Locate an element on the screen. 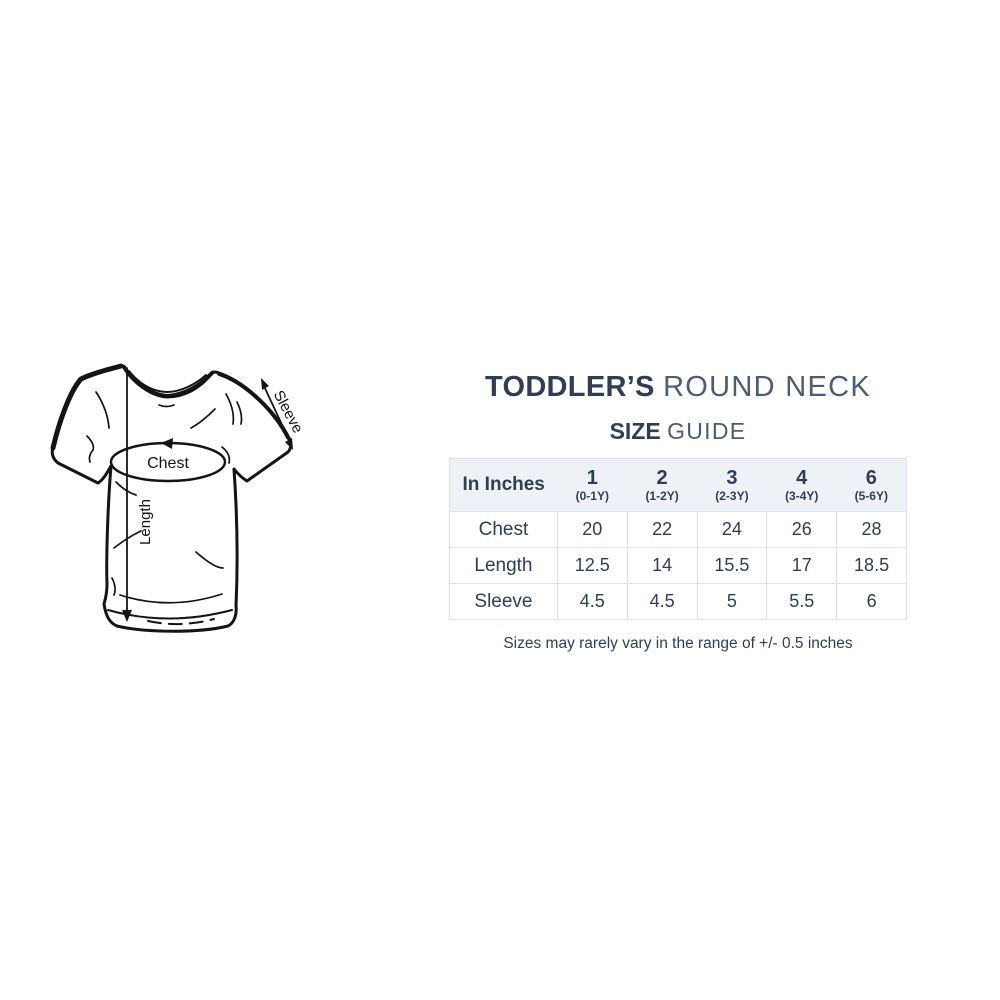 Image resolution: width=1000 pixels, height=1000 pixels. size-column-header: 3 (2-3Y) is located at coordinates (732, 485).